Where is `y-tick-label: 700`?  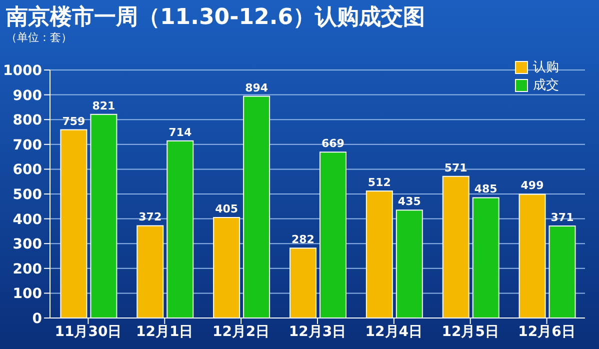
y-tick-label: 700 is located at coordinates (27, 145).